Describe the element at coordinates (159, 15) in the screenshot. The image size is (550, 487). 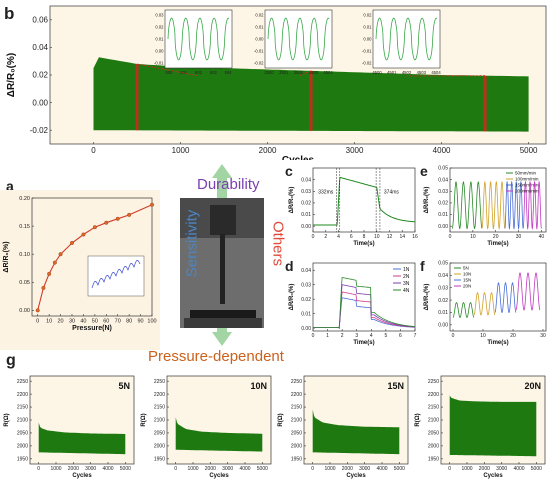
I see `inset-y-tick-label: 0.03` at that location.